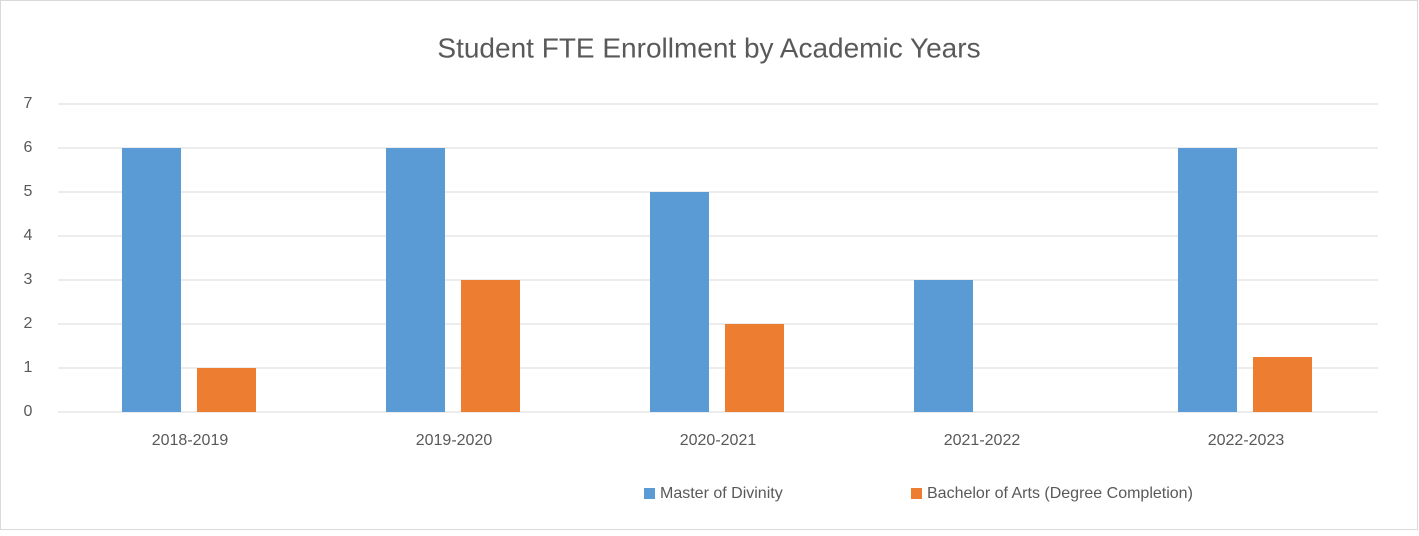  Describe the element at coordinates (28, 147) in the screenshot. I see `y-tick-label: 6` at that location.